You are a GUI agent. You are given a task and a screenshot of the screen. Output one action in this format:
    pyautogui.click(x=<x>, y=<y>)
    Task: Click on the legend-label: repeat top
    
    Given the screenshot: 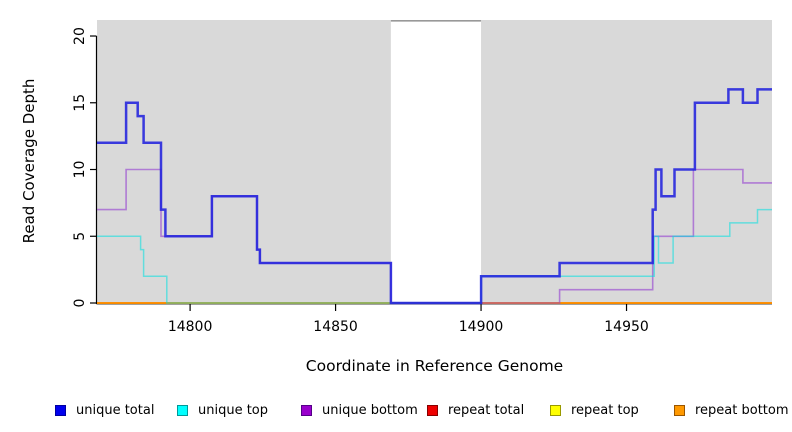 What is the action you would take?
    pyautogui.click(x=605, y=410)
    